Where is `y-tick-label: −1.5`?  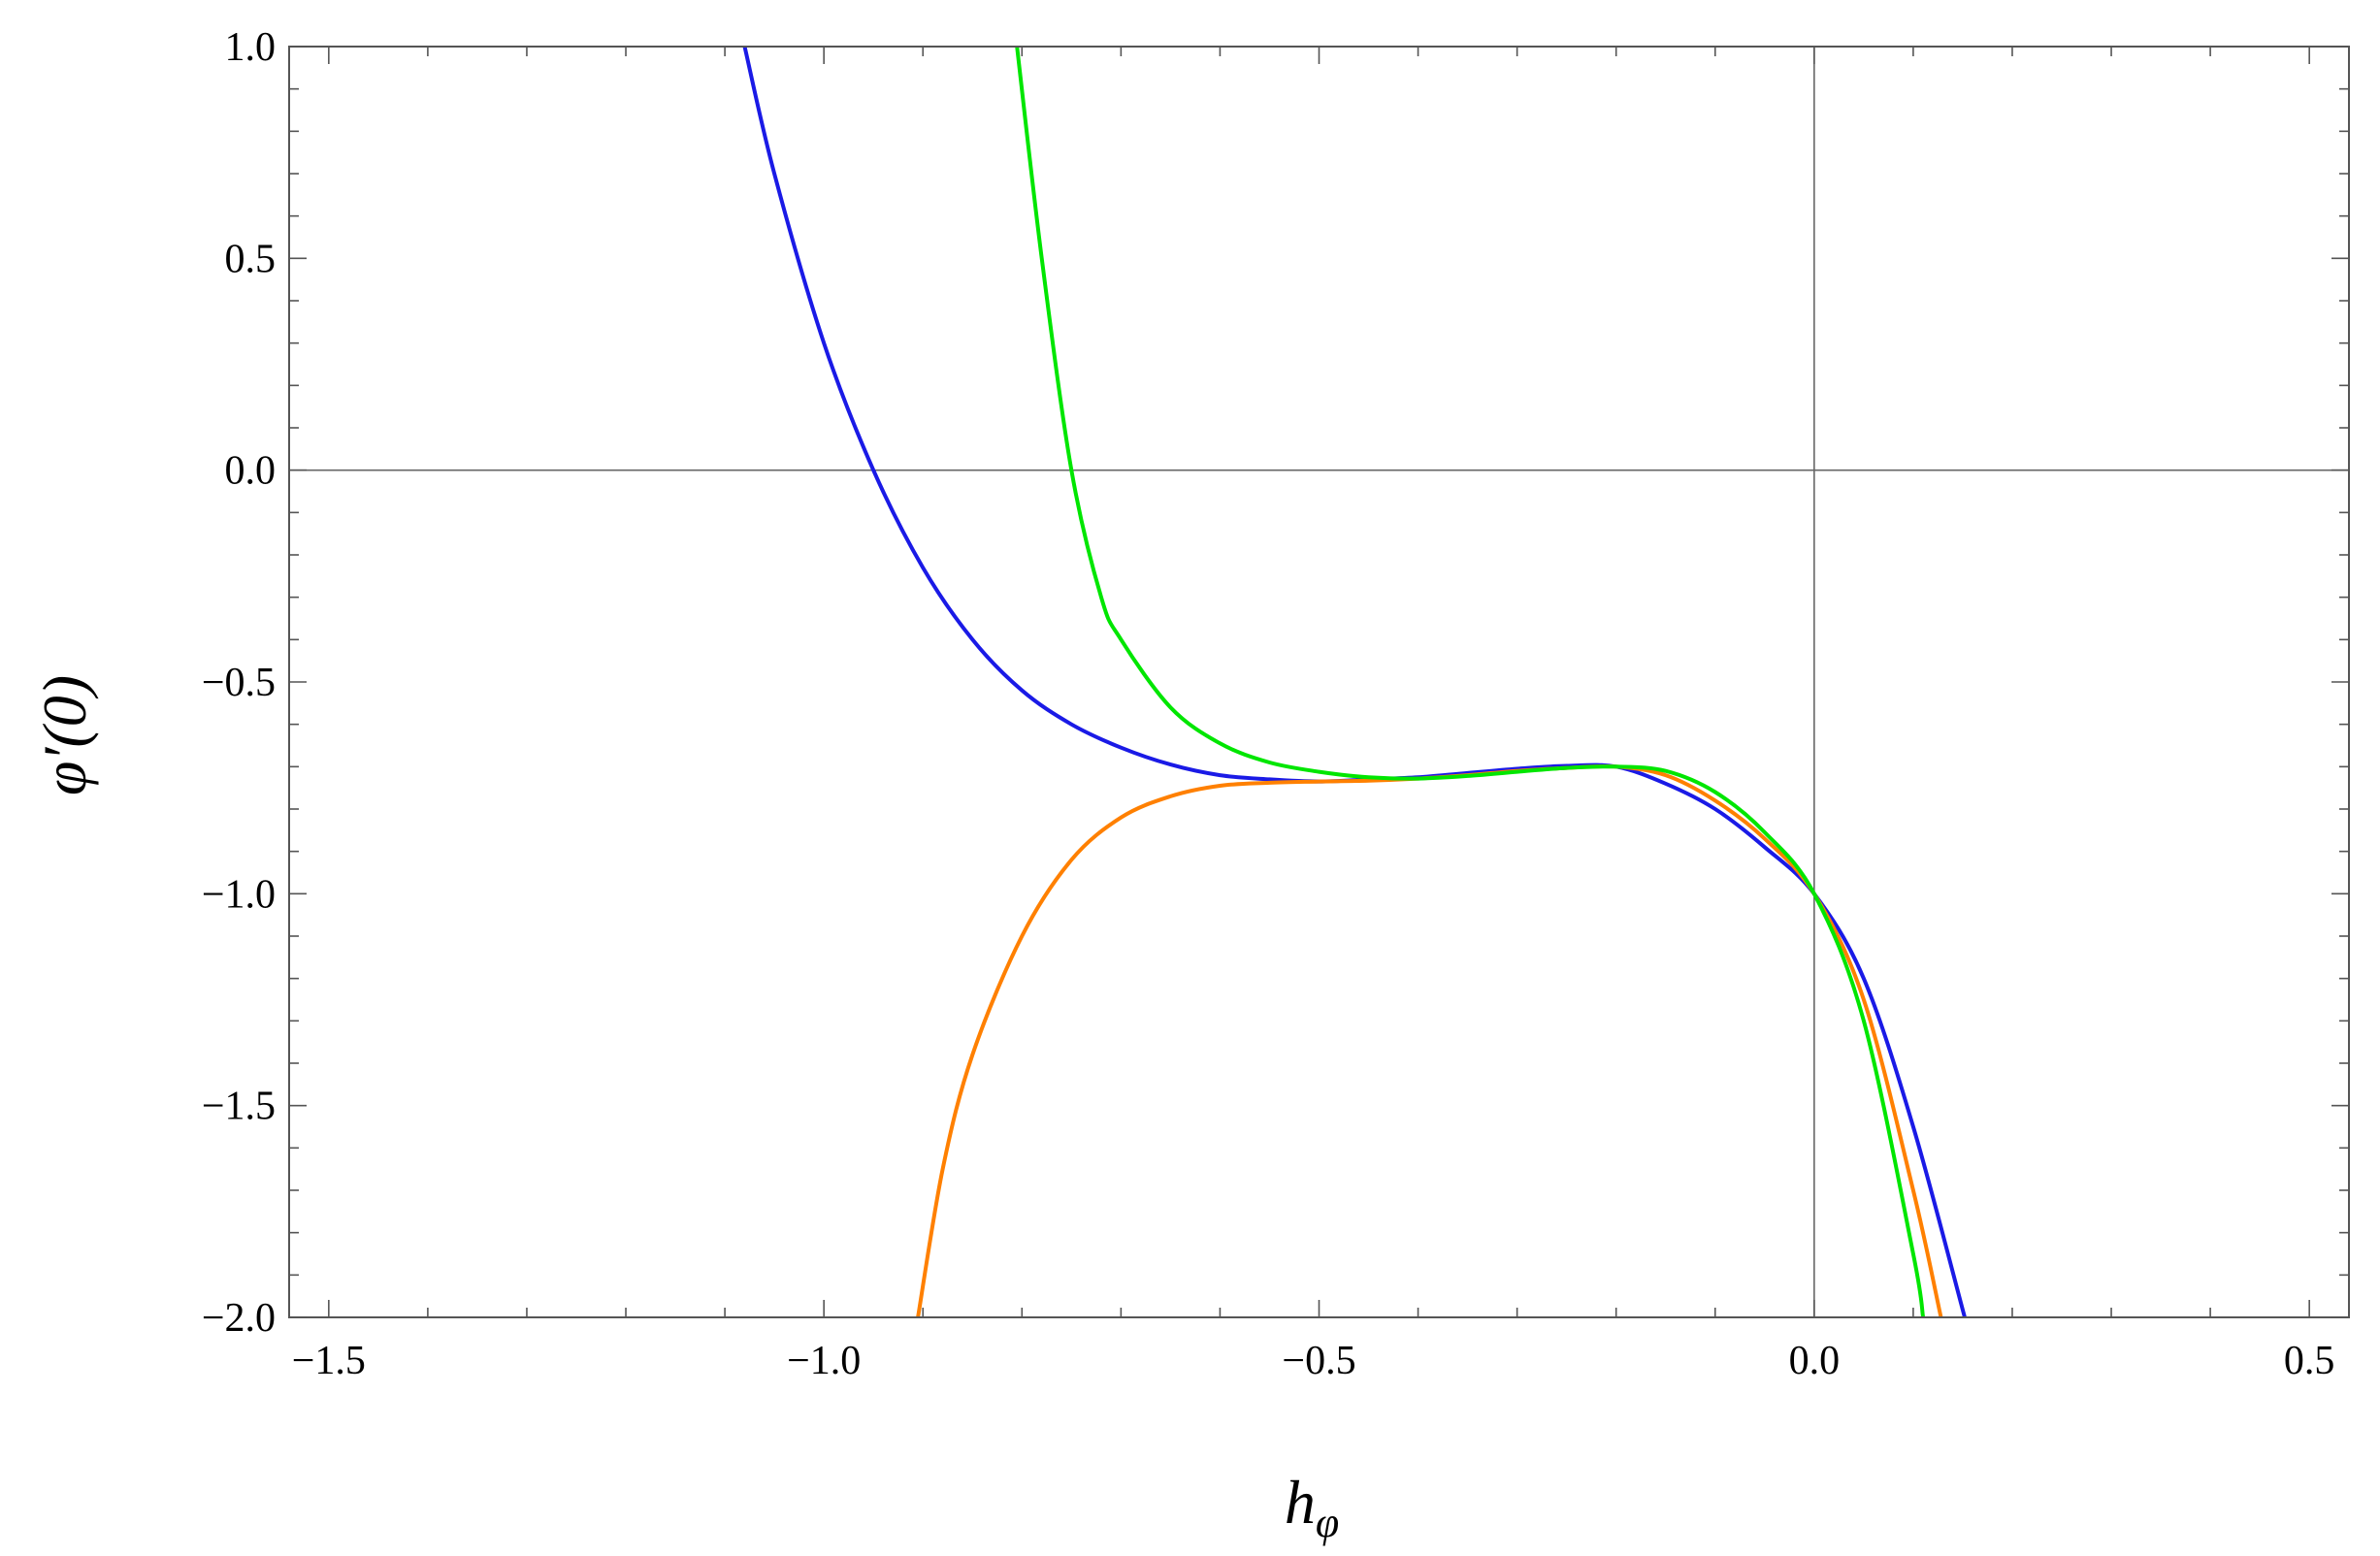 y-tick-label: −1.5 is located at coordinates (239, 1107).